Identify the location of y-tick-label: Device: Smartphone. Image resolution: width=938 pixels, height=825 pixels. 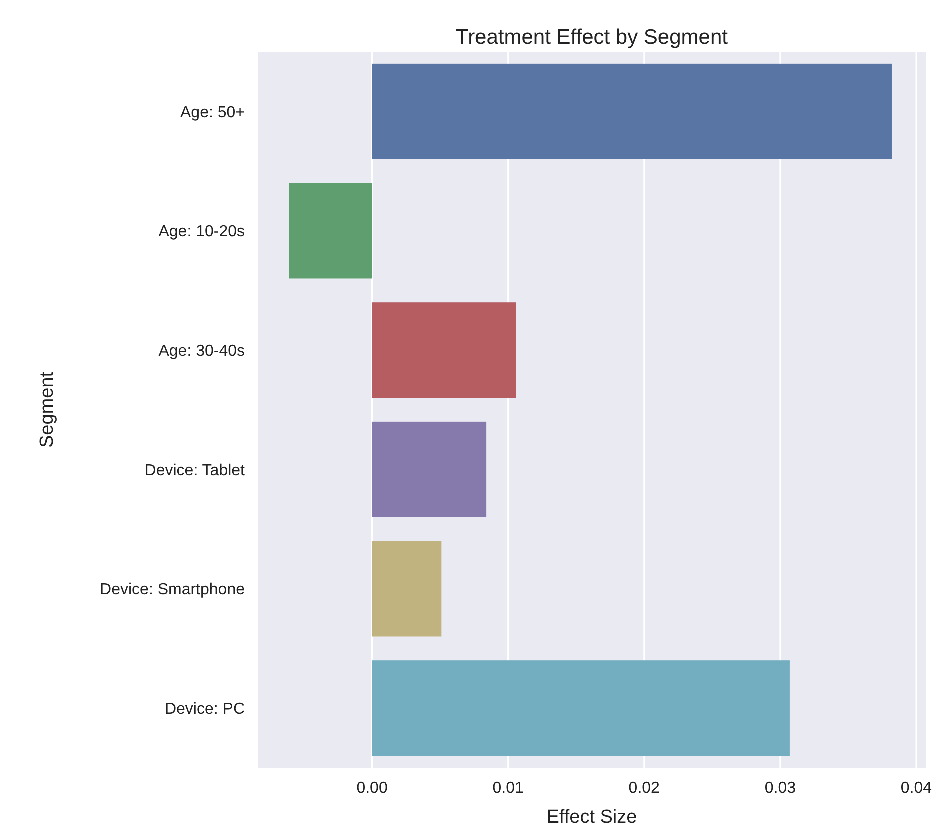
(173, 590).